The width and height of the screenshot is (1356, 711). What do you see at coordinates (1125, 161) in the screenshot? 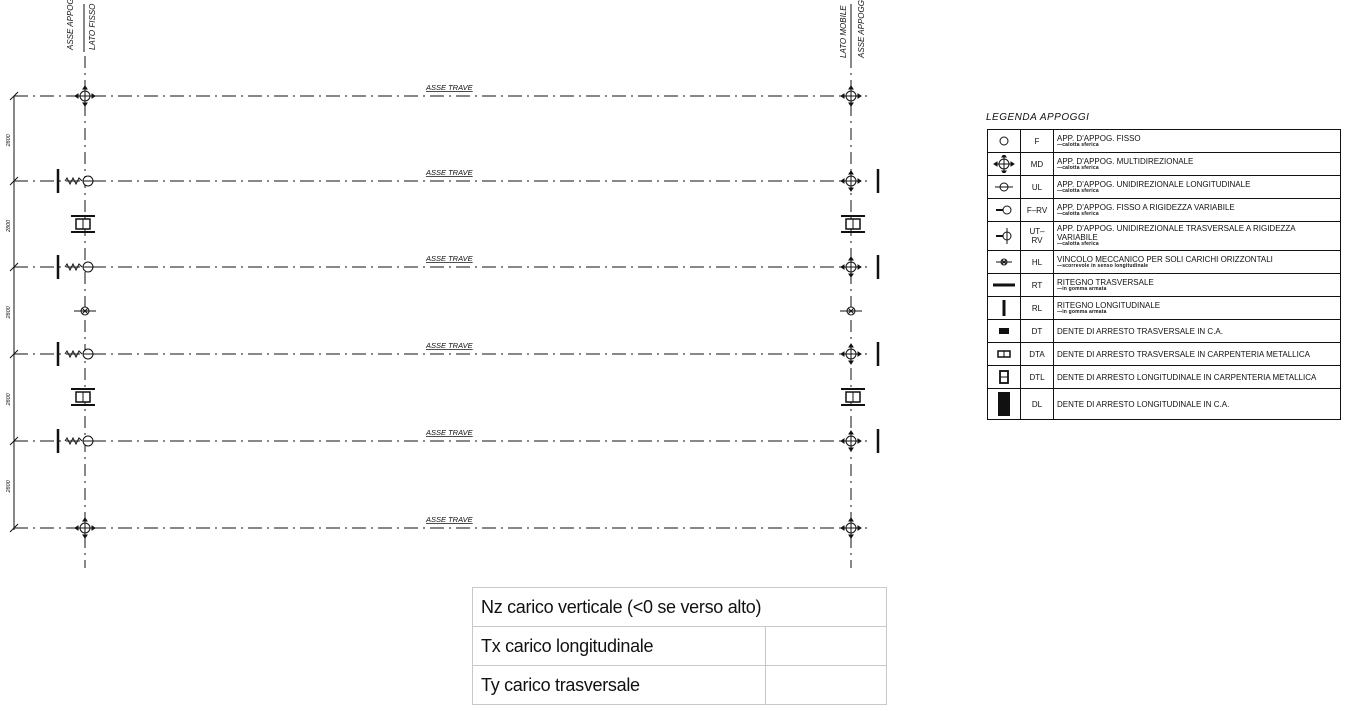
I see `legend-desc-main: APP. D'APPOG. MULTIDIREZIONALE` at bounding box center [1125, 161].